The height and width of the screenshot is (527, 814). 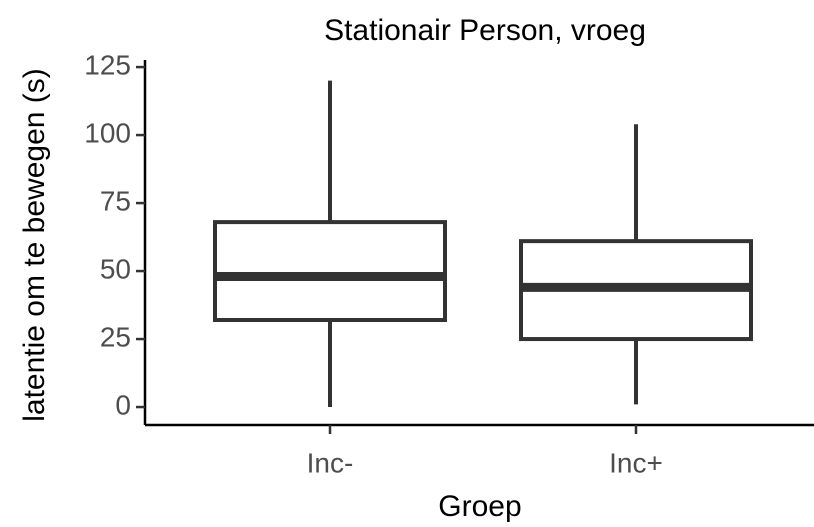 I want to click on y-tick-label: 100, so click(x=107, y=132).